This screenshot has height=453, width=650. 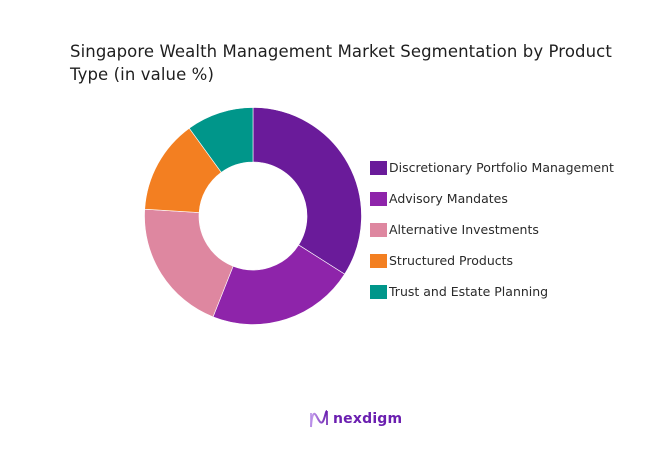 What do you see at coordinates (448, 198) in the screenshot?
I see `legend-label: Advisory Mandates` at bounding box center [448, 198].